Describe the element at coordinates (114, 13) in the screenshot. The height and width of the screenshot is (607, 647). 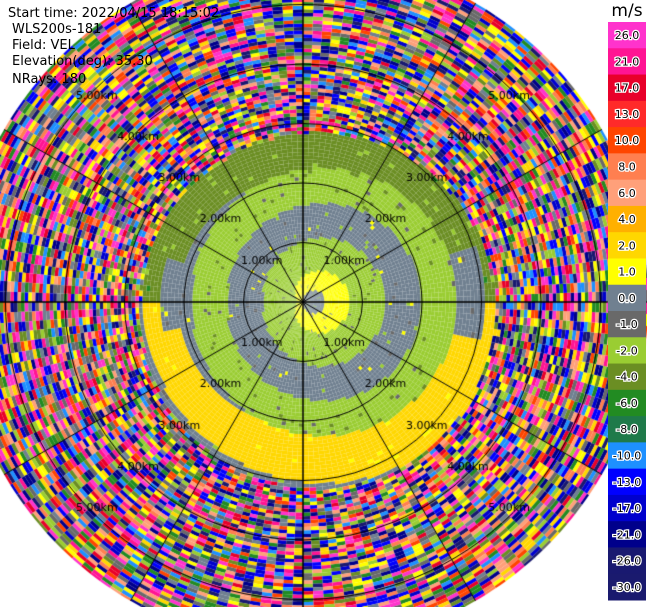
I see `start-time-label: Start time: 2022/04/15 18:15:02` at that location.